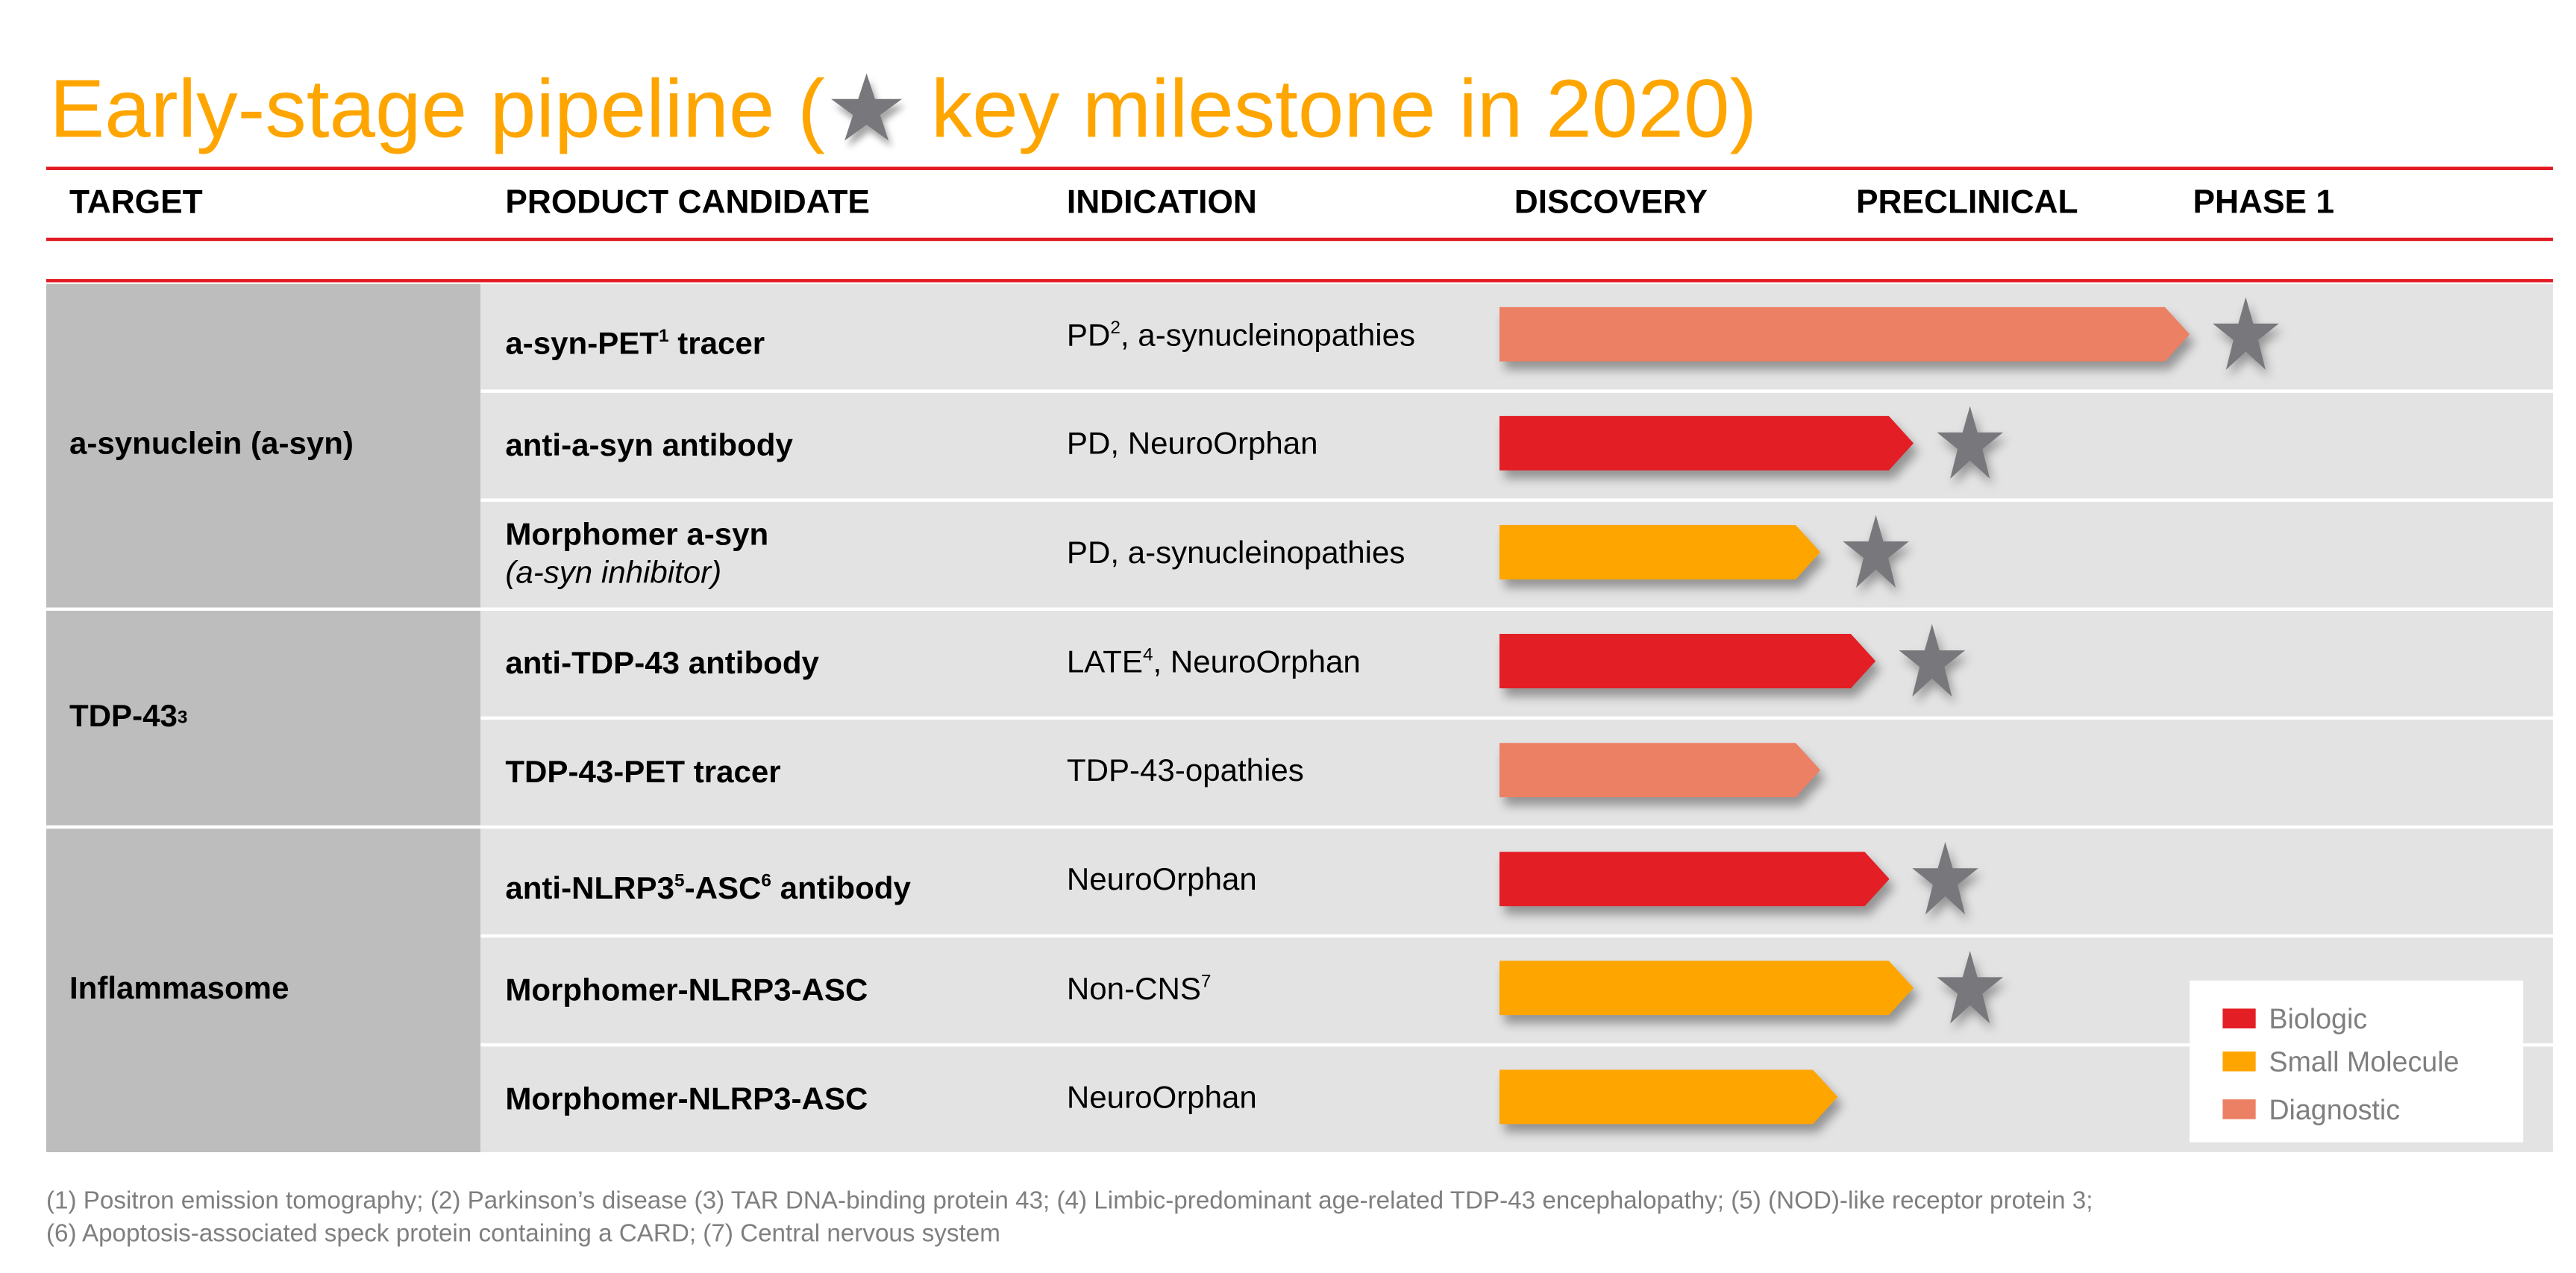 Image resolution: width=2576 pixels, height=1273 pixels. I want to click on indication: Non-CNS7, so click(1139, 990).